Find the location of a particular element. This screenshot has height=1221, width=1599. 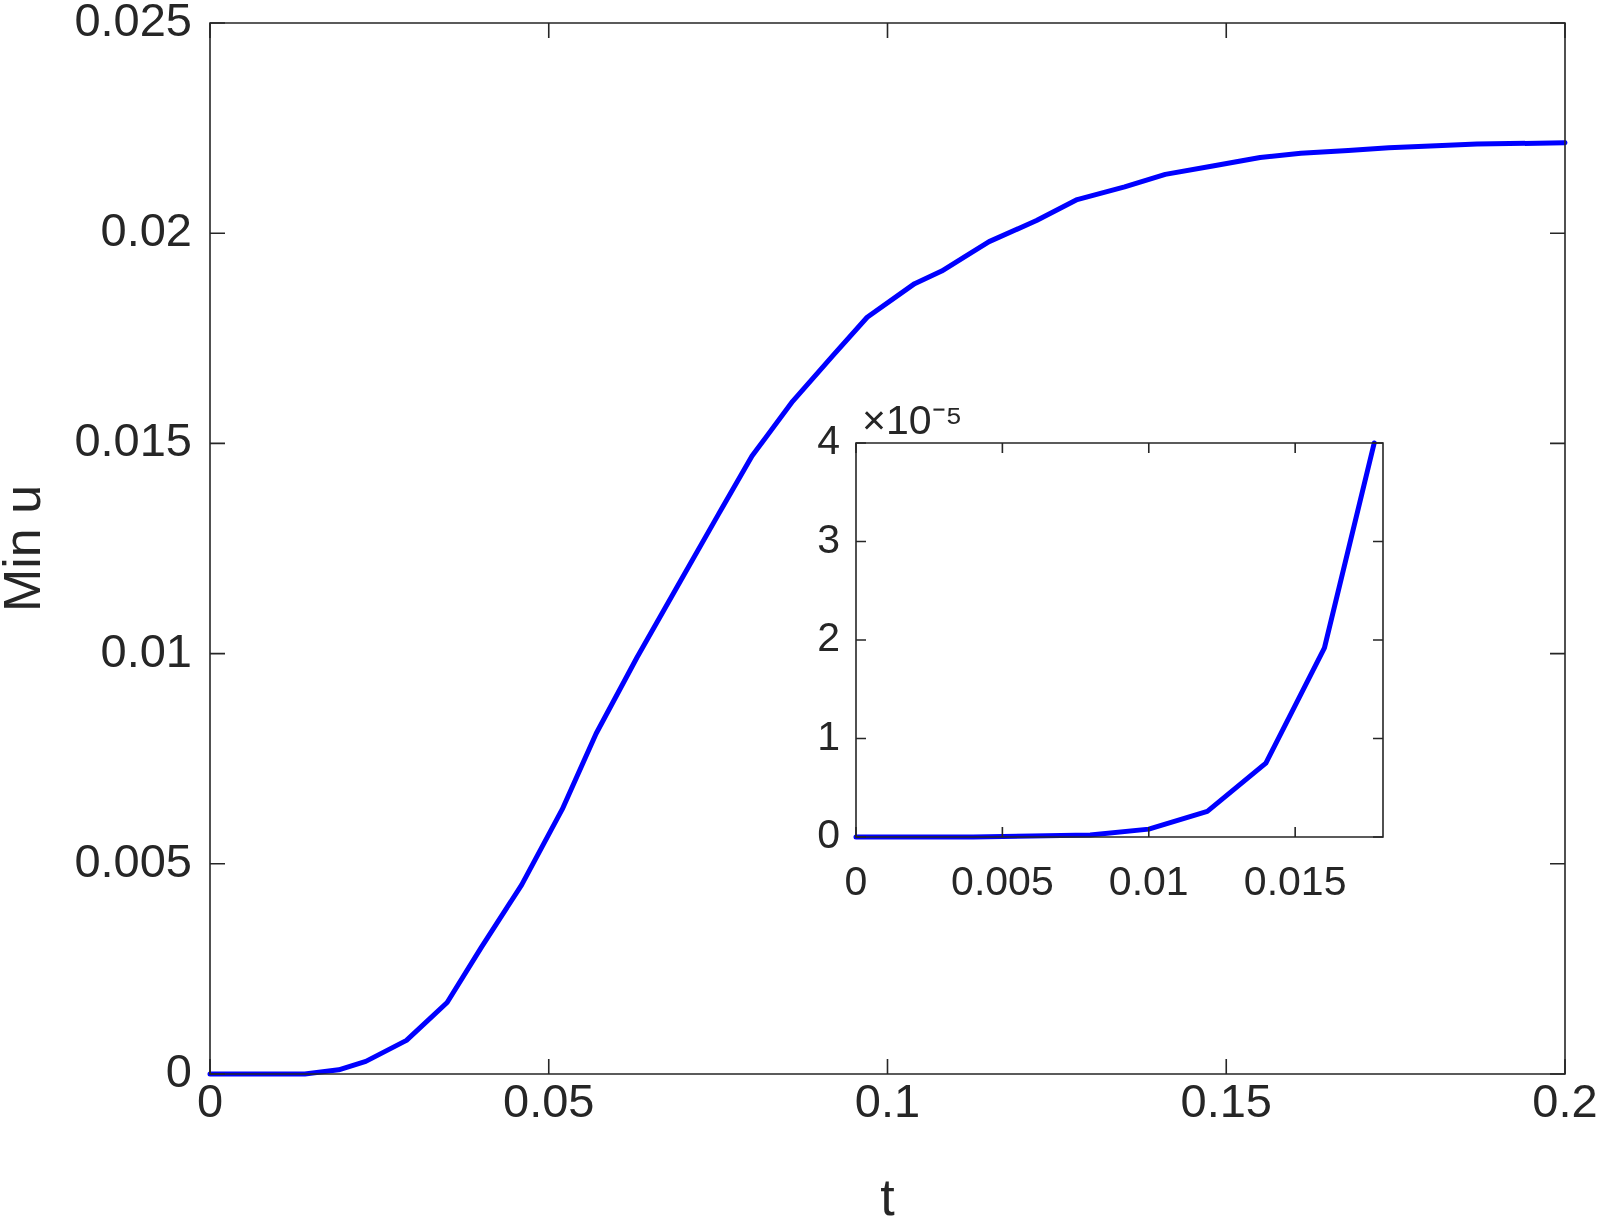

x-tick-label: 0.1 is located at coordinates (887, 1101).